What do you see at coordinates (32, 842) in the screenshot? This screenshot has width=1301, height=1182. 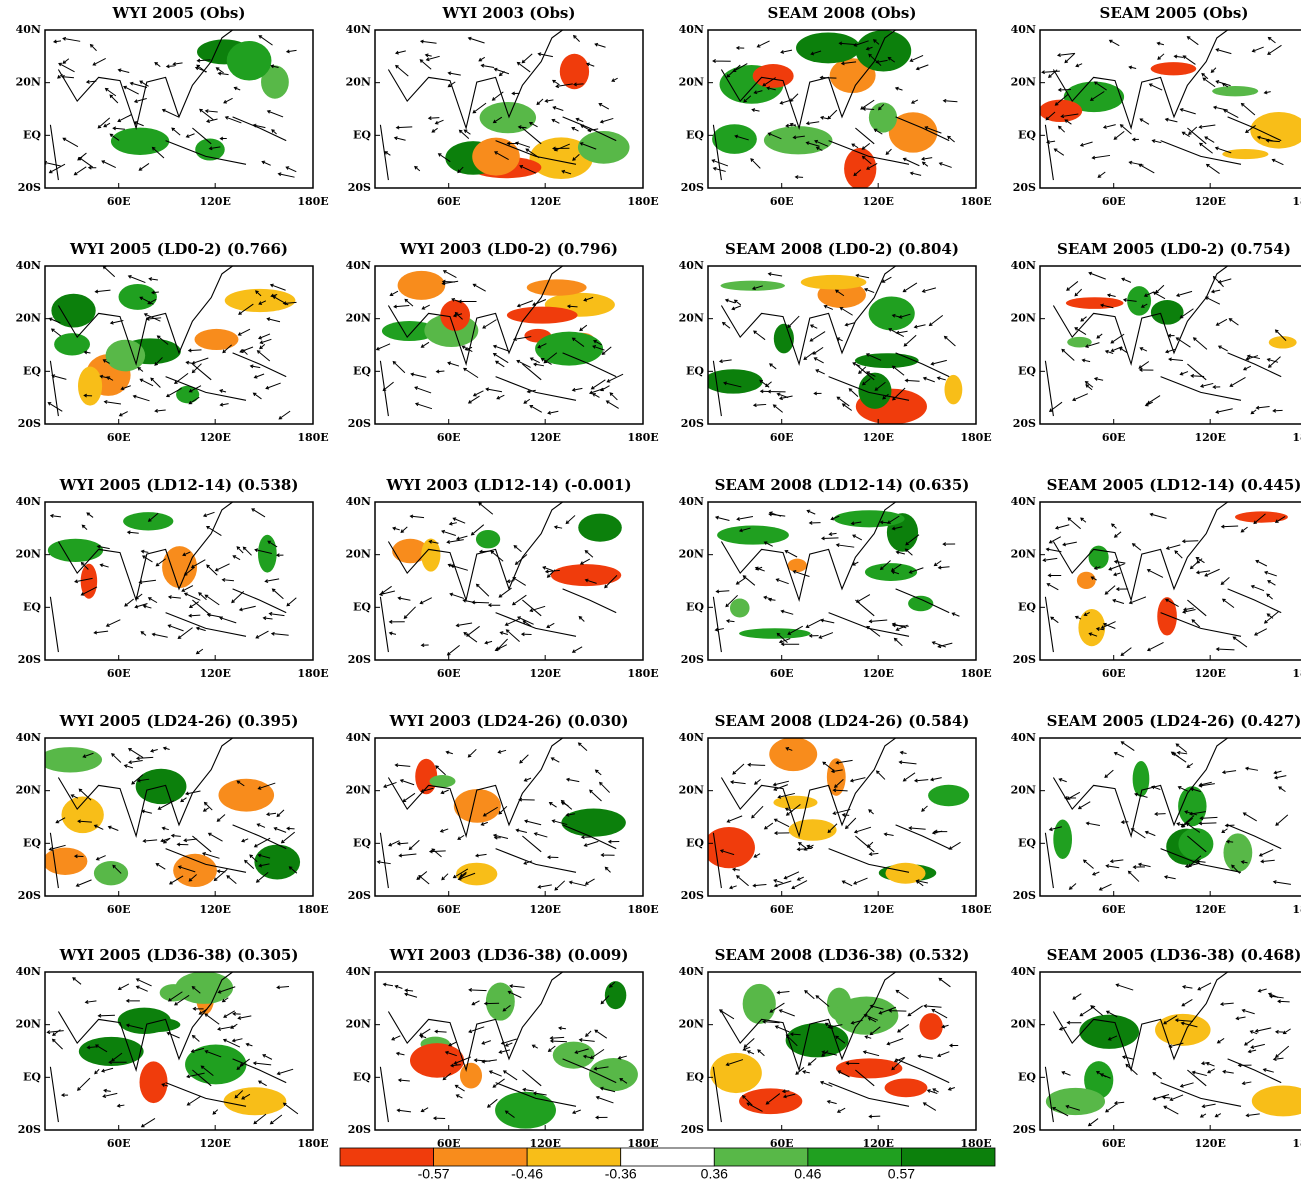 I see `lat-label: EQ` at bounding box center [32, 842].